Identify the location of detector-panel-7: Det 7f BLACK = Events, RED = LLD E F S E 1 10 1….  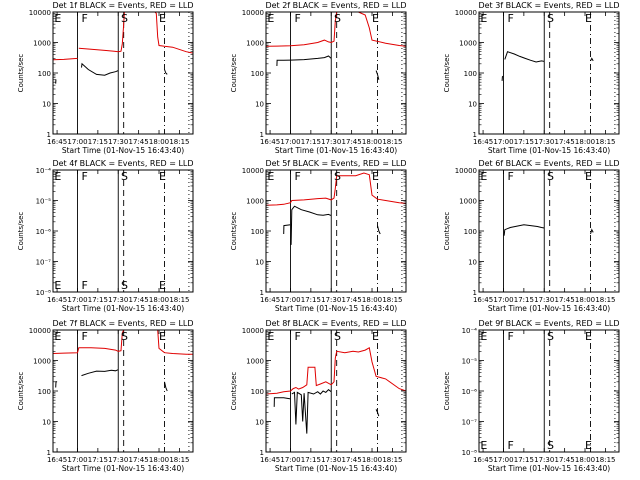
(105, 396).